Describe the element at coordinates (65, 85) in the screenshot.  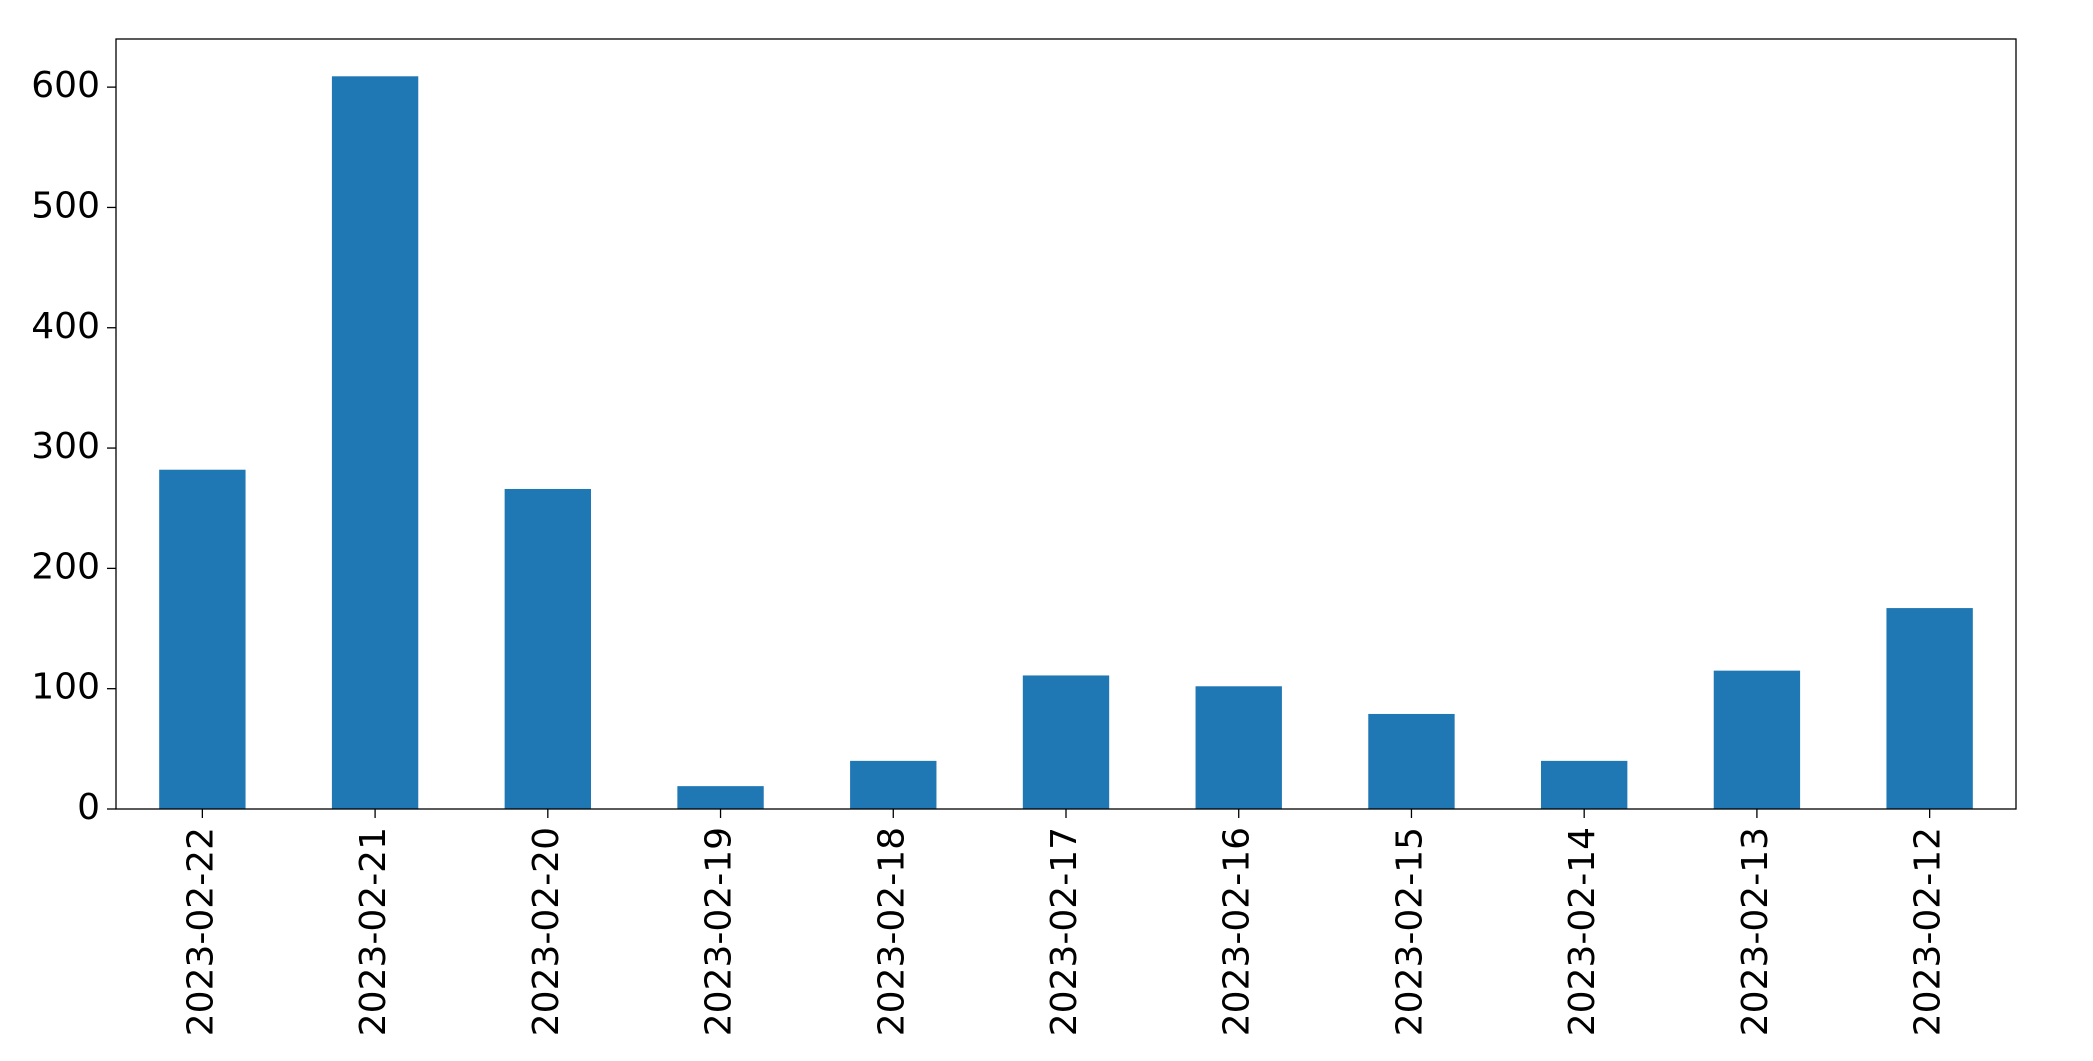
I see `y-tick-label: 600` at that location.